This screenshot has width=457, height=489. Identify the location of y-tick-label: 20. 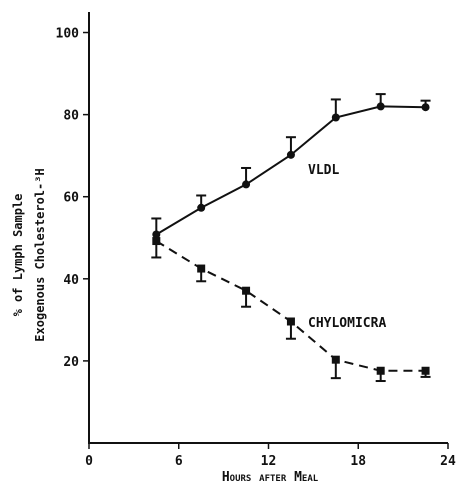
(71, 362).